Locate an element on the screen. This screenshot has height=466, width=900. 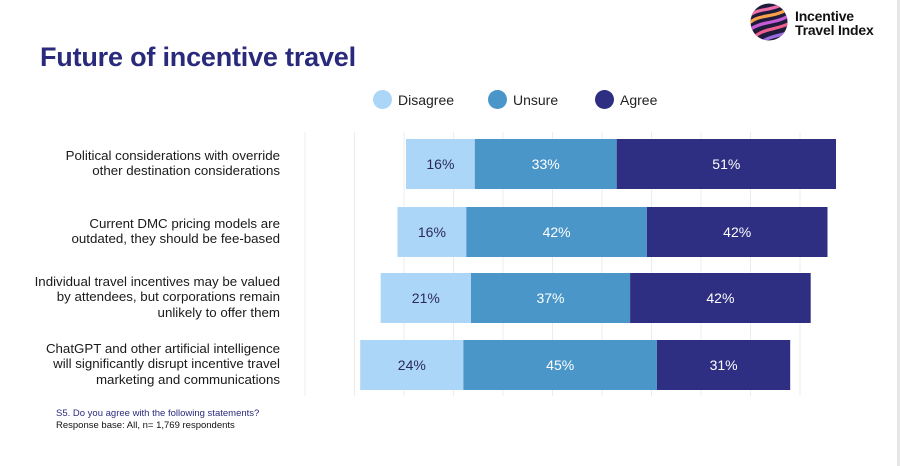
logo-text: Incentive Travel Index is located at coordinates (834, 23).